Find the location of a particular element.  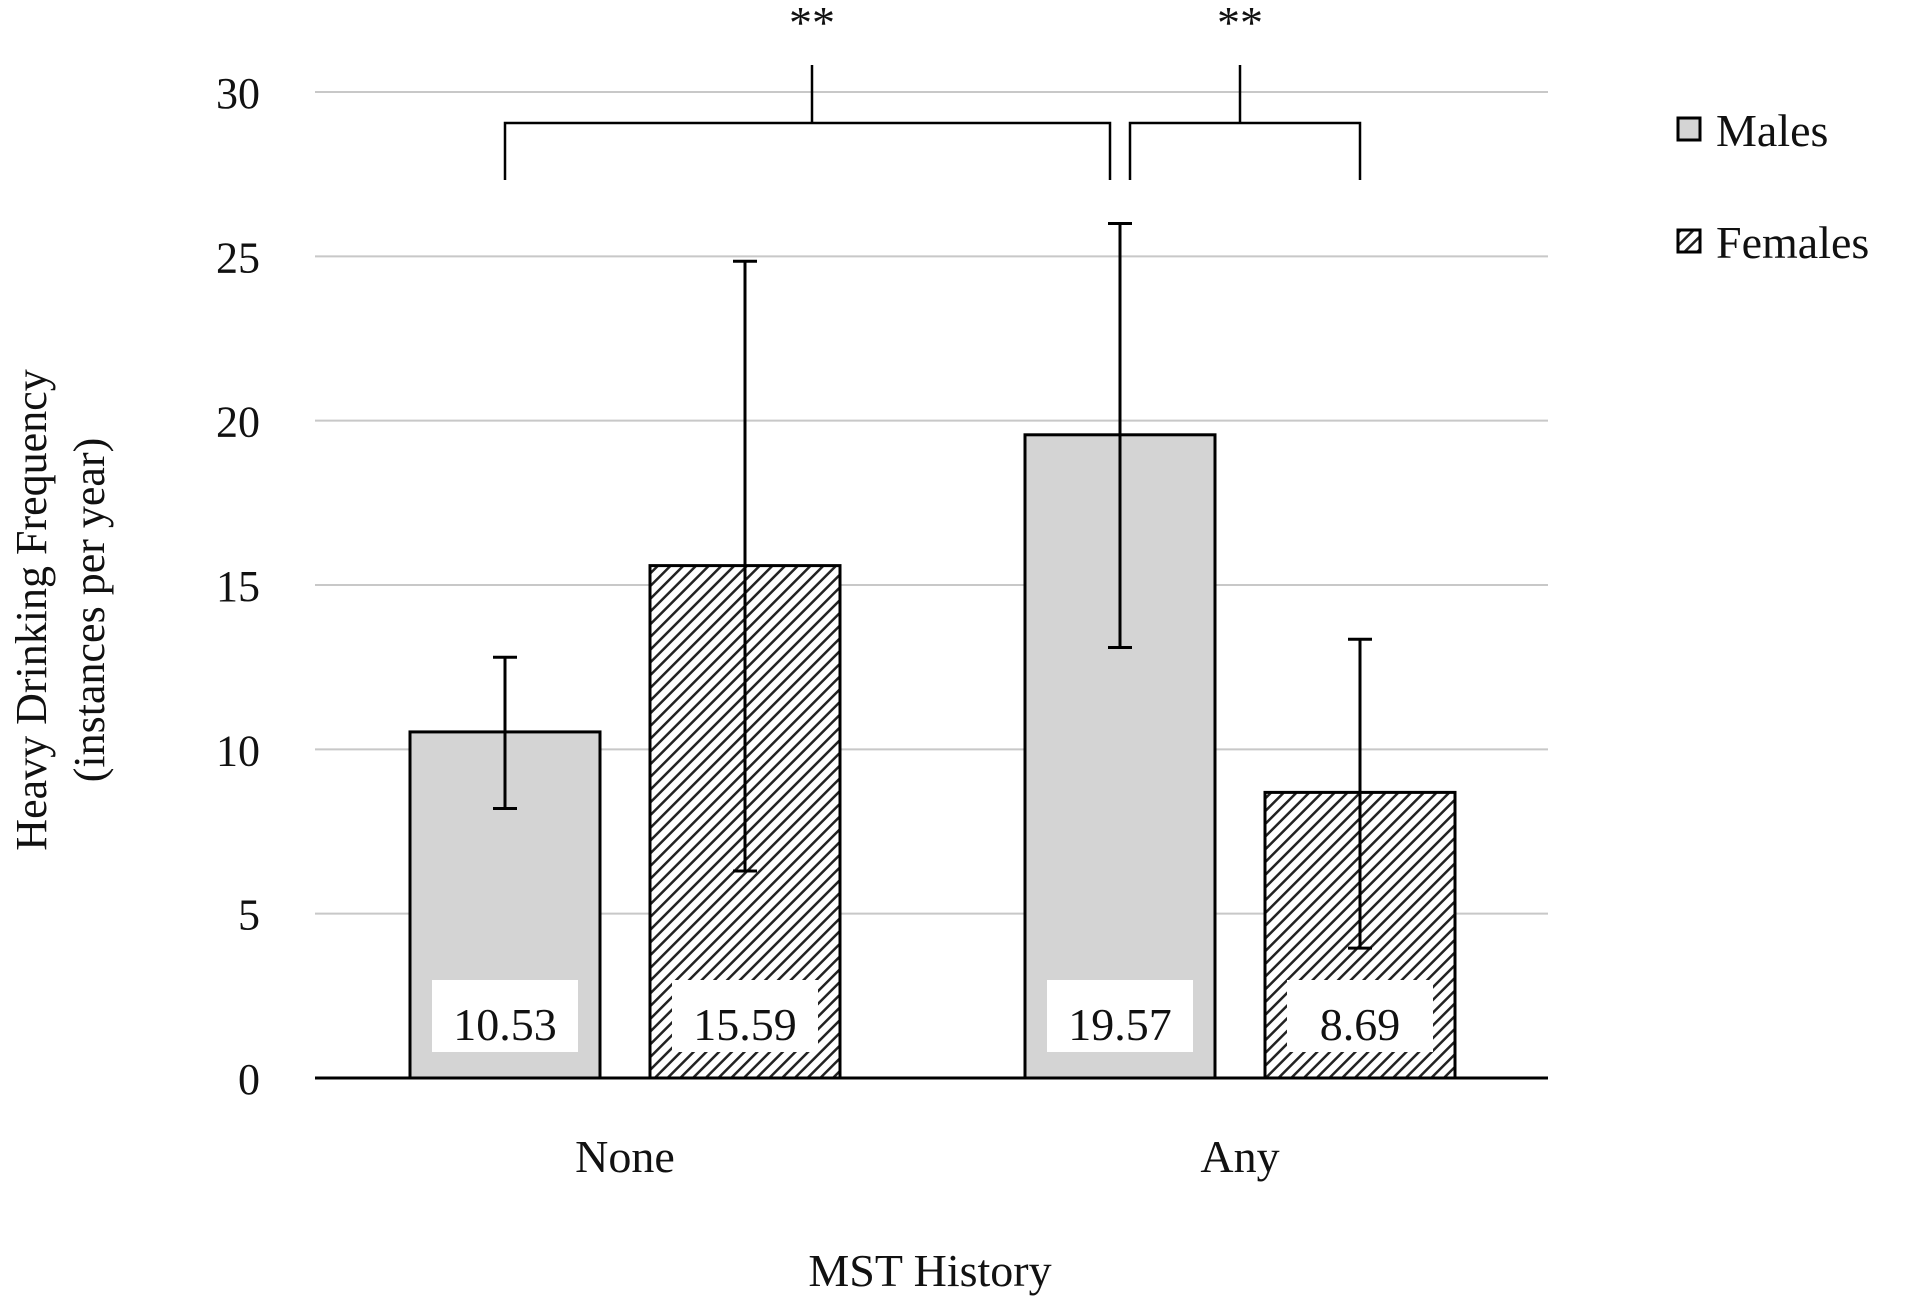

data-label: 8.69 is located at coordinates (1360, 1024).